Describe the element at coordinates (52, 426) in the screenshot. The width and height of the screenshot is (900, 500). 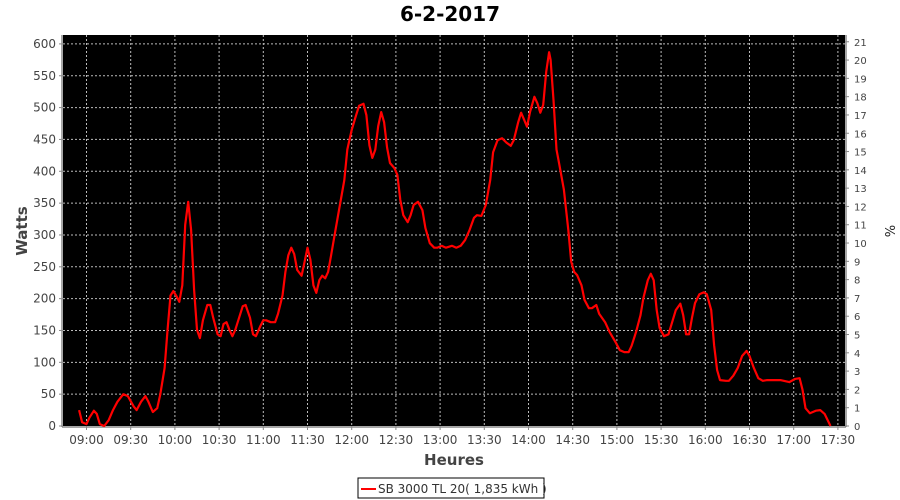
I see `y-tick-label: 0` at that location.